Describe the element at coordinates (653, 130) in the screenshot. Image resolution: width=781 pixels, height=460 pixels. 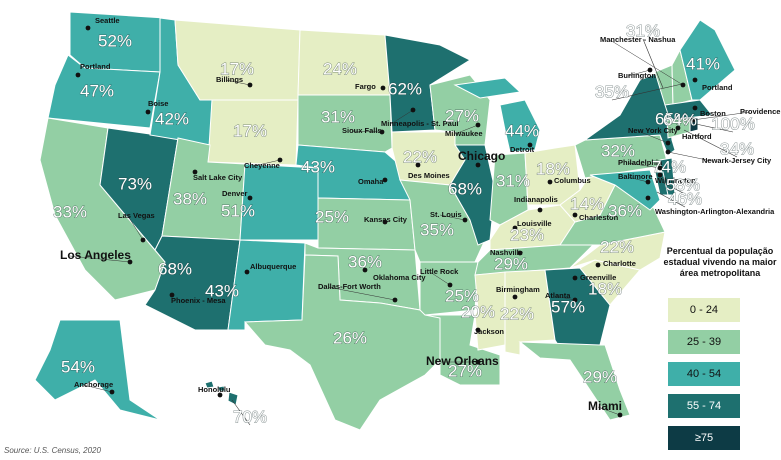
I see `city-label: New York City` at that location.